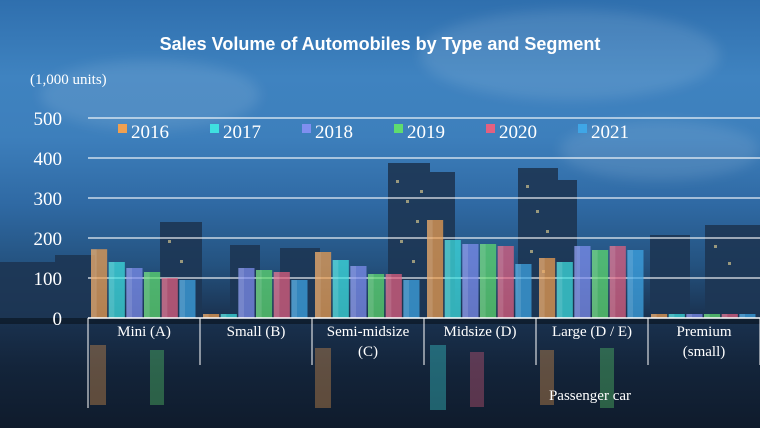  I want to click on category-label: Mini (A), so click(144, 332).